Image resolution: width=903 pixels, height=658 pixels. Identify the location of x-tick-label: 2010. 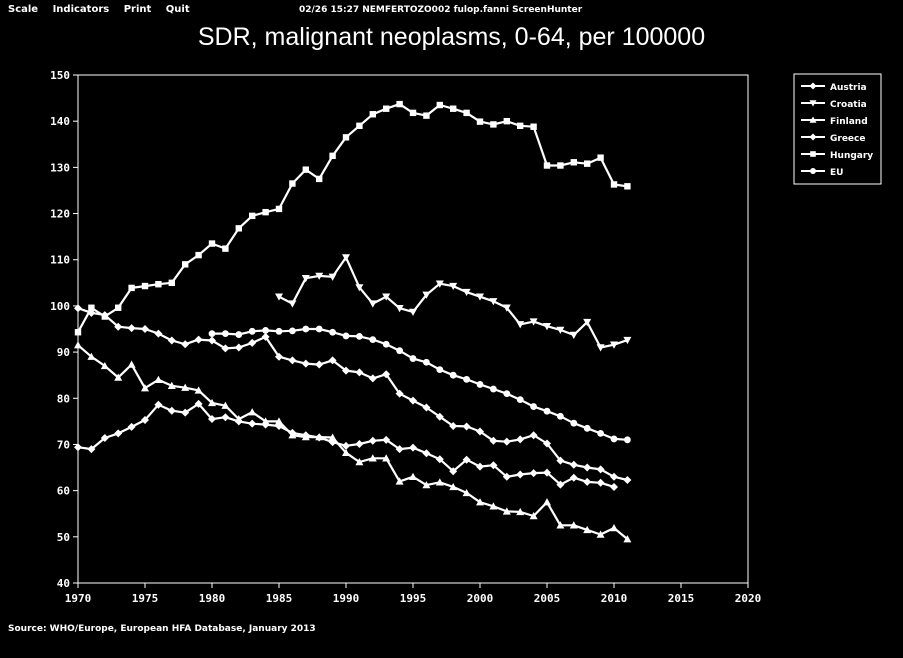
(614, 598).